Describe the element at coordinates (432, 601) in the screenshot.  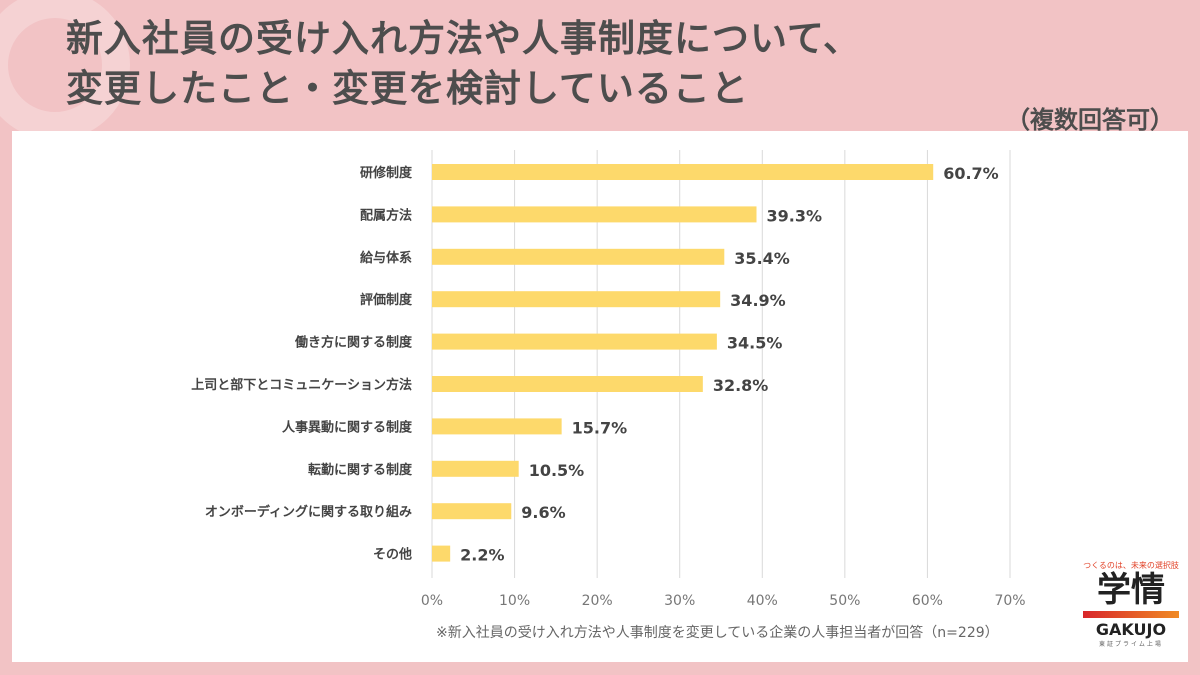
I see `x-tick-label: 0%` at that location.